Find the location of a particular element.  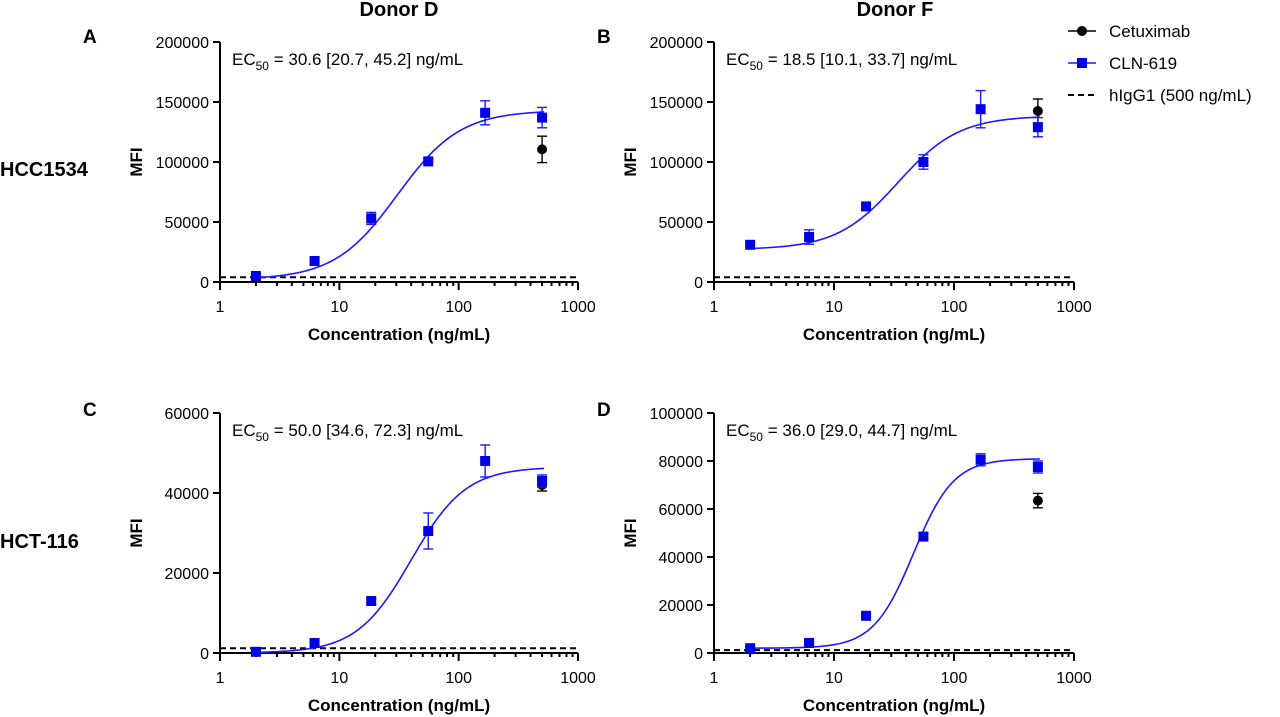

panel-letter-b: B is located at coordinates (604, 37).